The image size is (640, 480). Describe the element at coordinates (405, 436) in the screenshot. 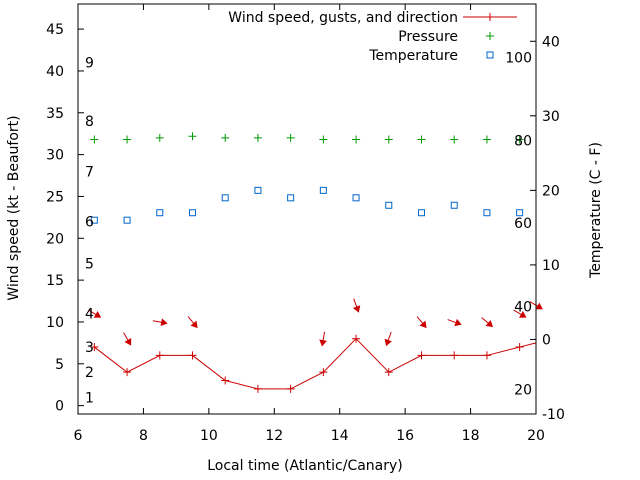

I see `x-tick-label: 16` at that location.